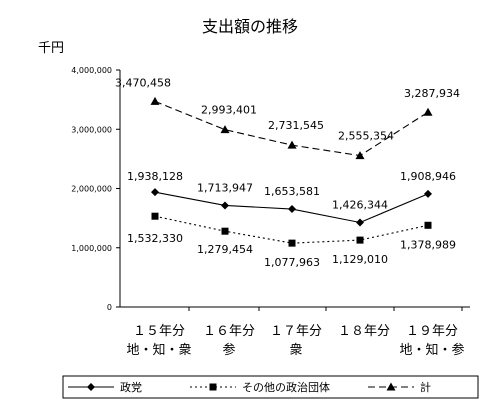 Image resolution: width=501 pixels, height=405 pixels. Describe the element at coordinates (91, 70) in the screenshot. I see `y-tick-label: 4,000,000` at that location.